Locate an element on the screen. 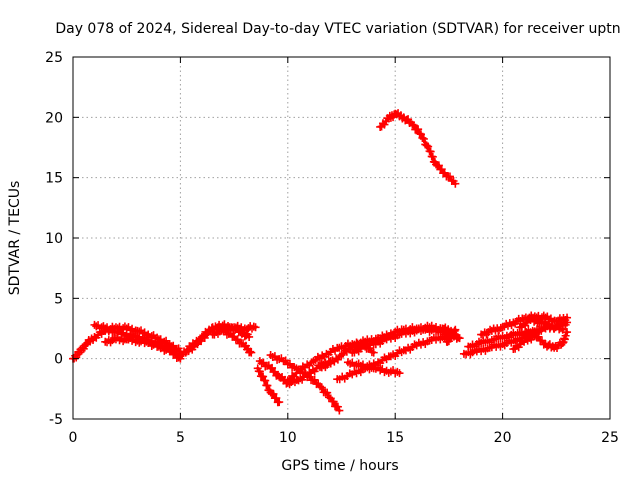 The width and height of the screenshot is (640, 480). x-tick-label: 0 is located at coordinates (73, 438).